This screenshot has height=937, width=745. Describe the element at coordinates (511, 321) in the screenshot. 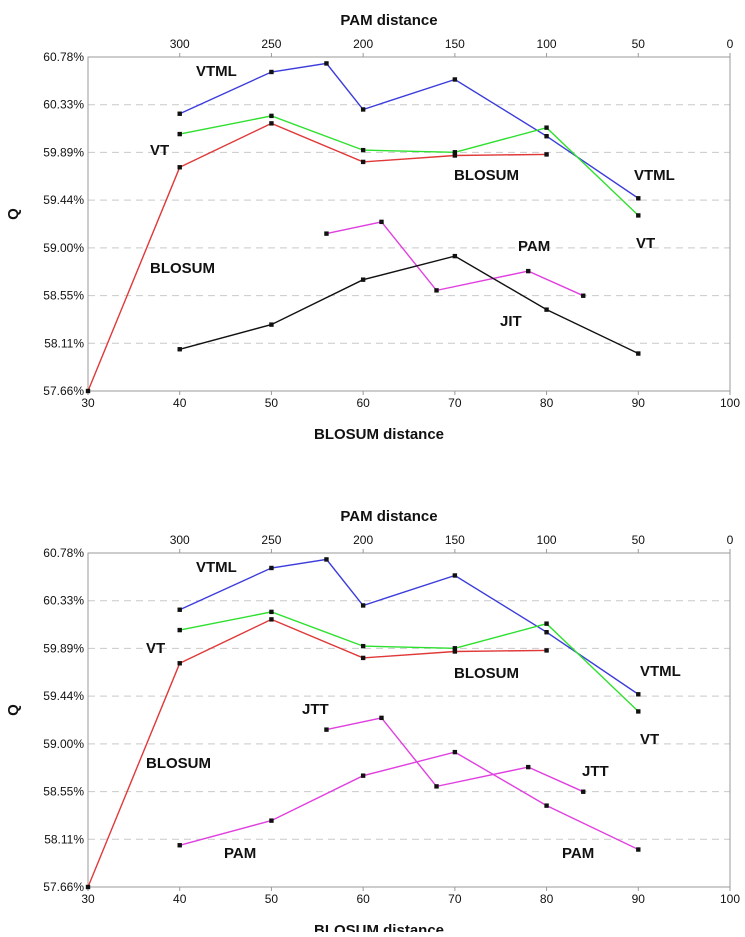

I see `series-label-jit-mid: JIT` at that location.